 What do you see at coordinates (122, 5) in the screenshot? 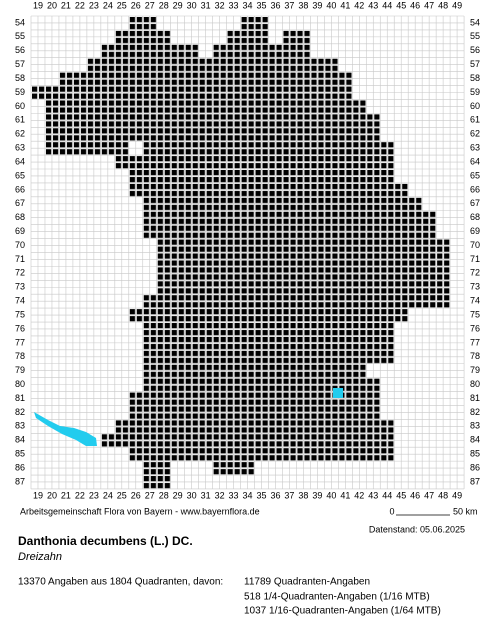
I see `column-label: 25` at bounding box center [122, 5].